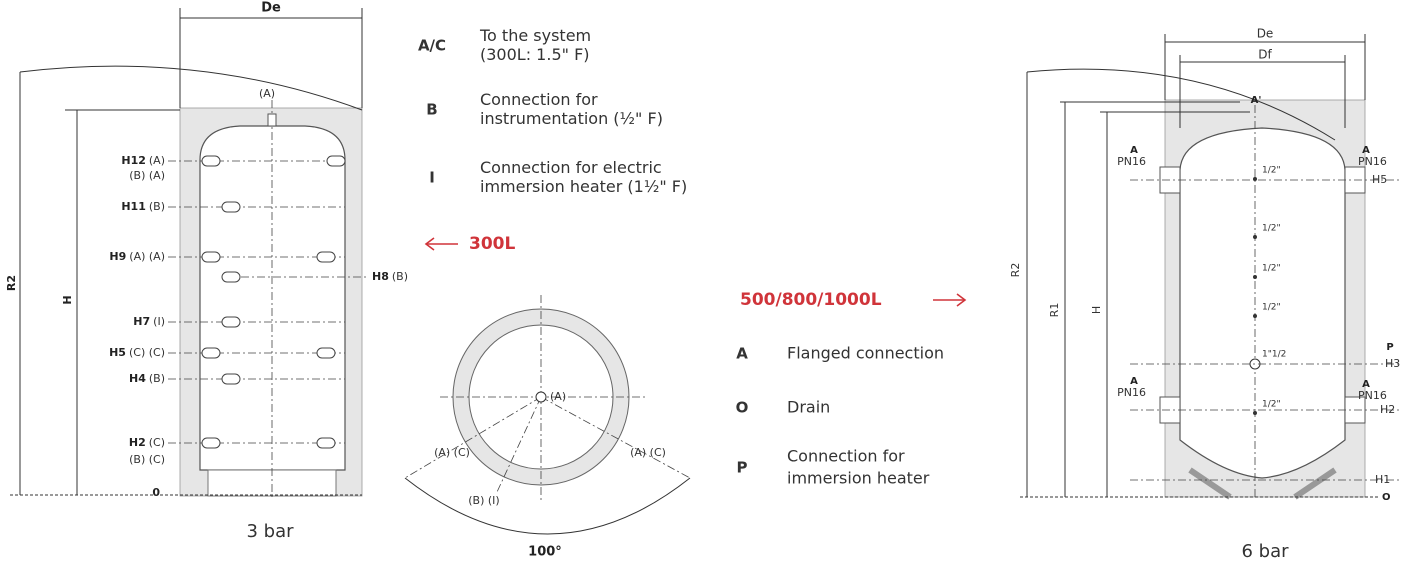 Image resolution: width=1415 pixels, height=568 pixels. What do you see at coordinates (147, 352) in the screenshot?
I see `level-conn: (C) (C)` at bounding box center [147, 352].